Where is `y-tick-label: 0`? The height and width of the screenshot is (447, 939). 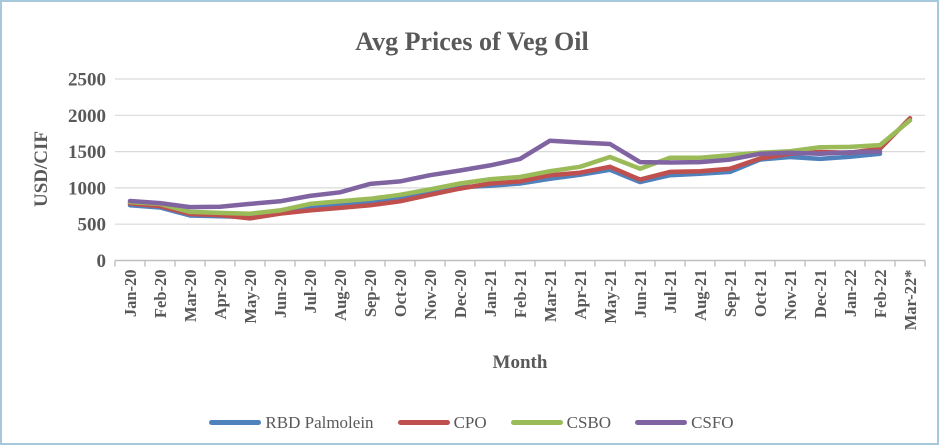
y-tick-label: 0 is located at coordinates (102, 261).